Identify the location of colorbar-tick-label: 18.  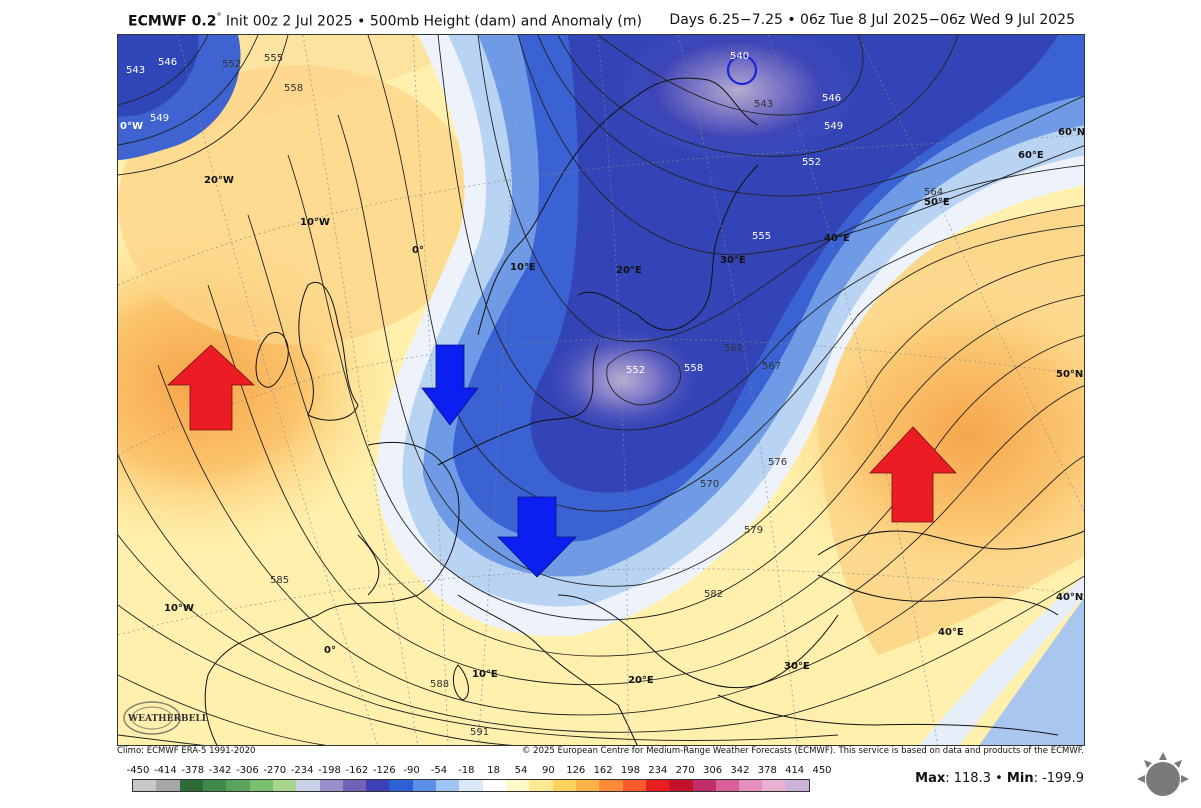
(494, 770).